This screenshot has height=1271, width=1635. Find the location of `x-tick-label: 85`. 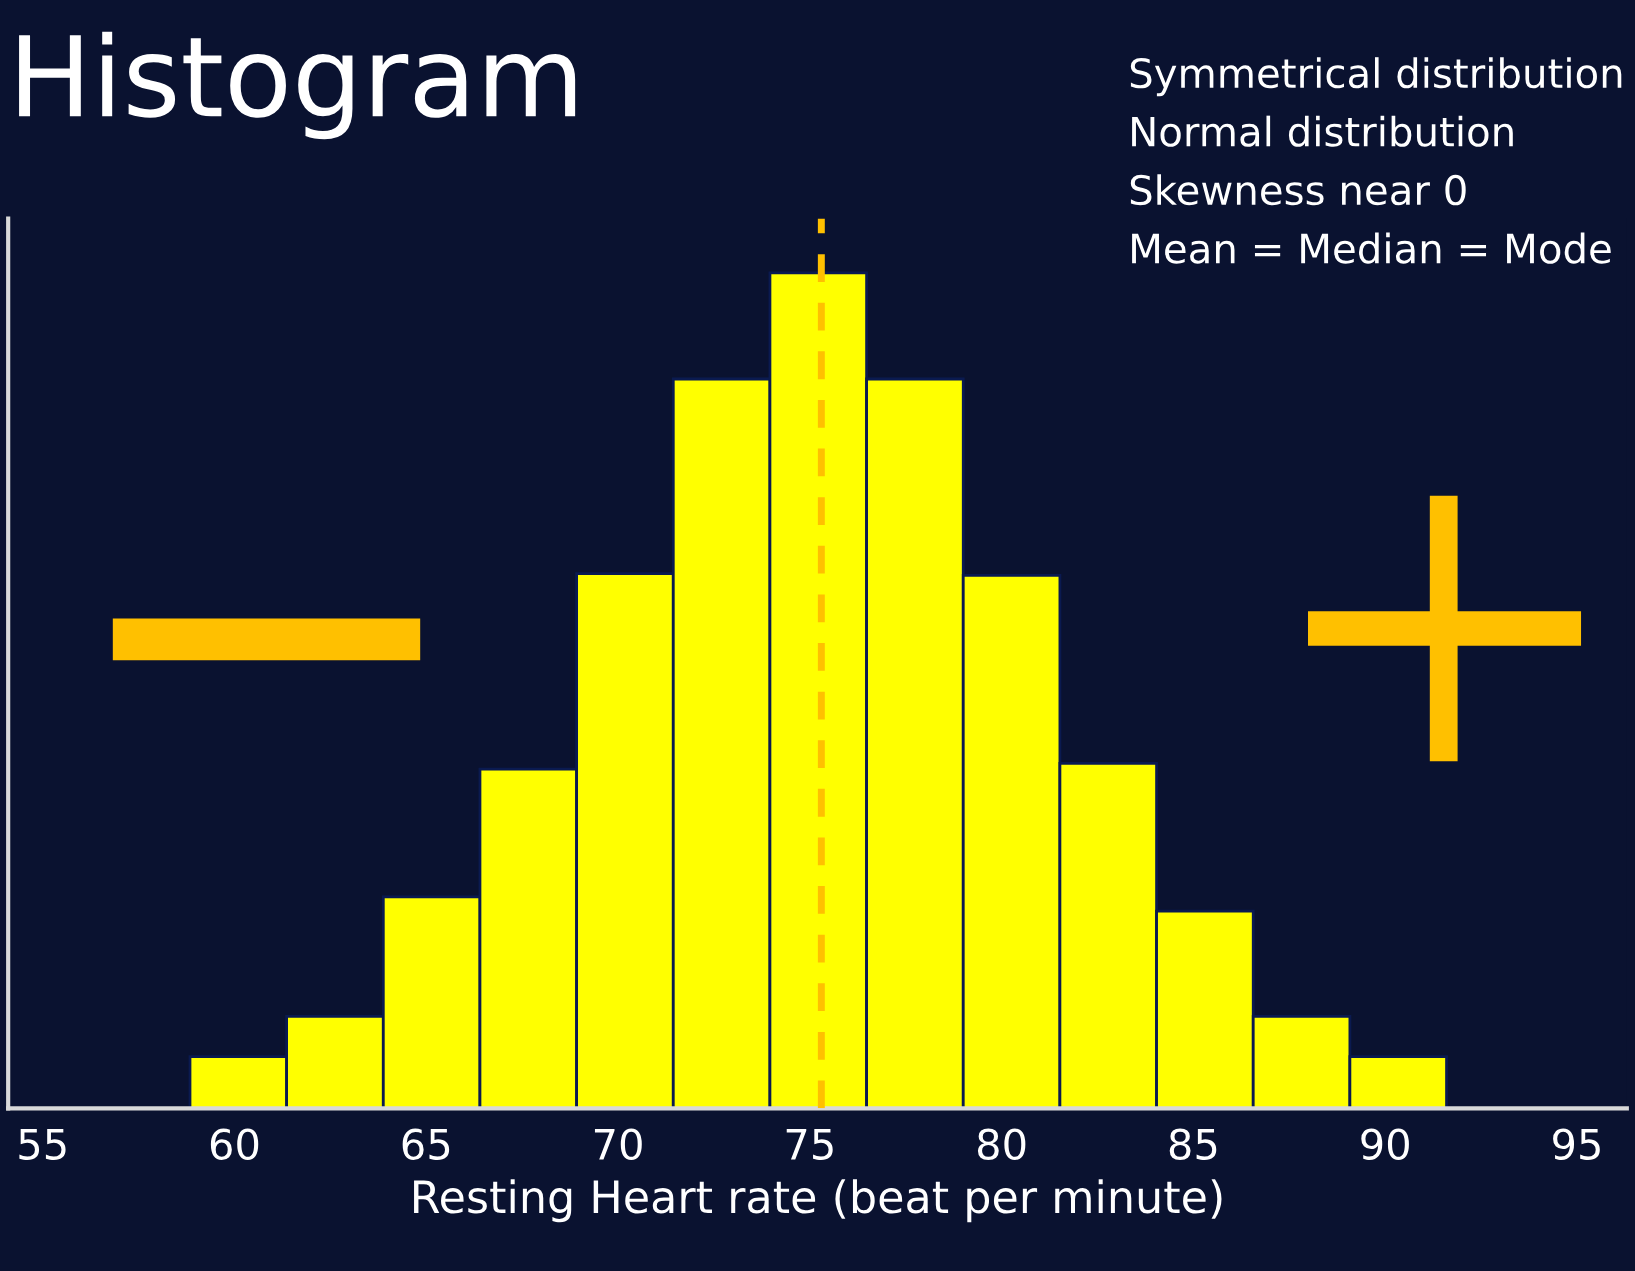

x-tick-label: 85 is located at coordinates (1193, 1144).